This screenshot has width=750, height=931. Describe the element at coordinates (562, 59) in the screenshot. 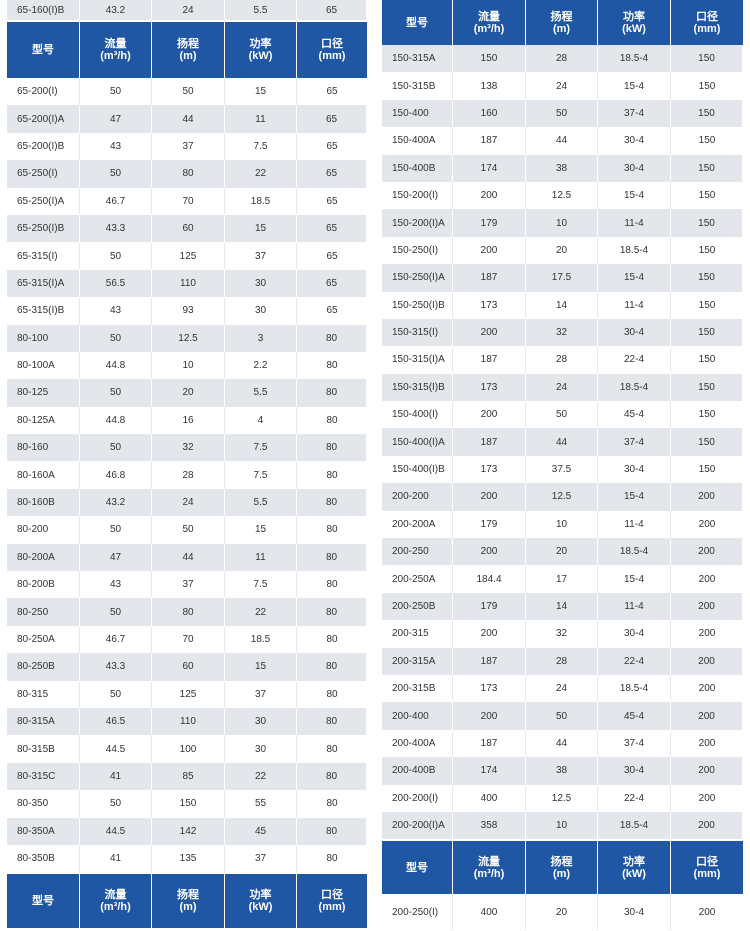

I see `table-row: 150-315A 150 28 18.5-4 150` at that location.